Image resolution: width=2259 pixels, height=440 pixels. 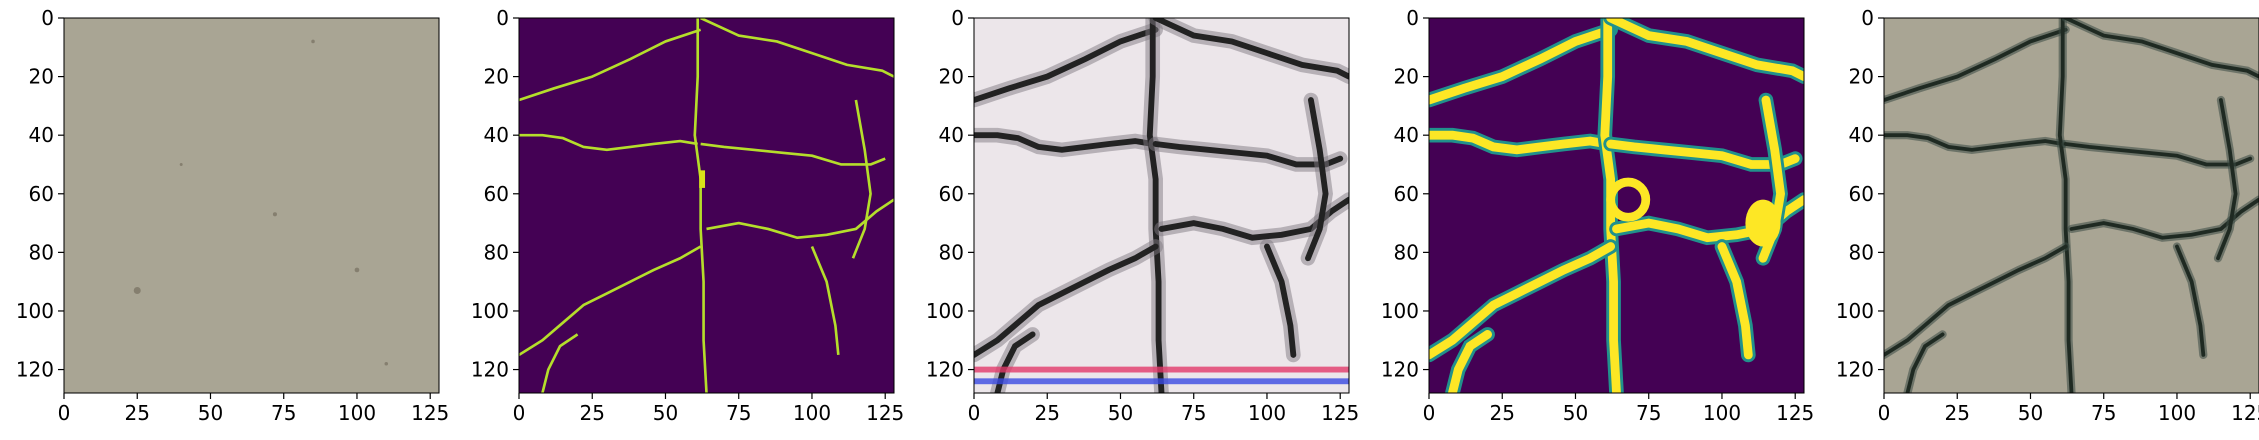 I want to click on x-tick: 25, so click(x=592, y=409).